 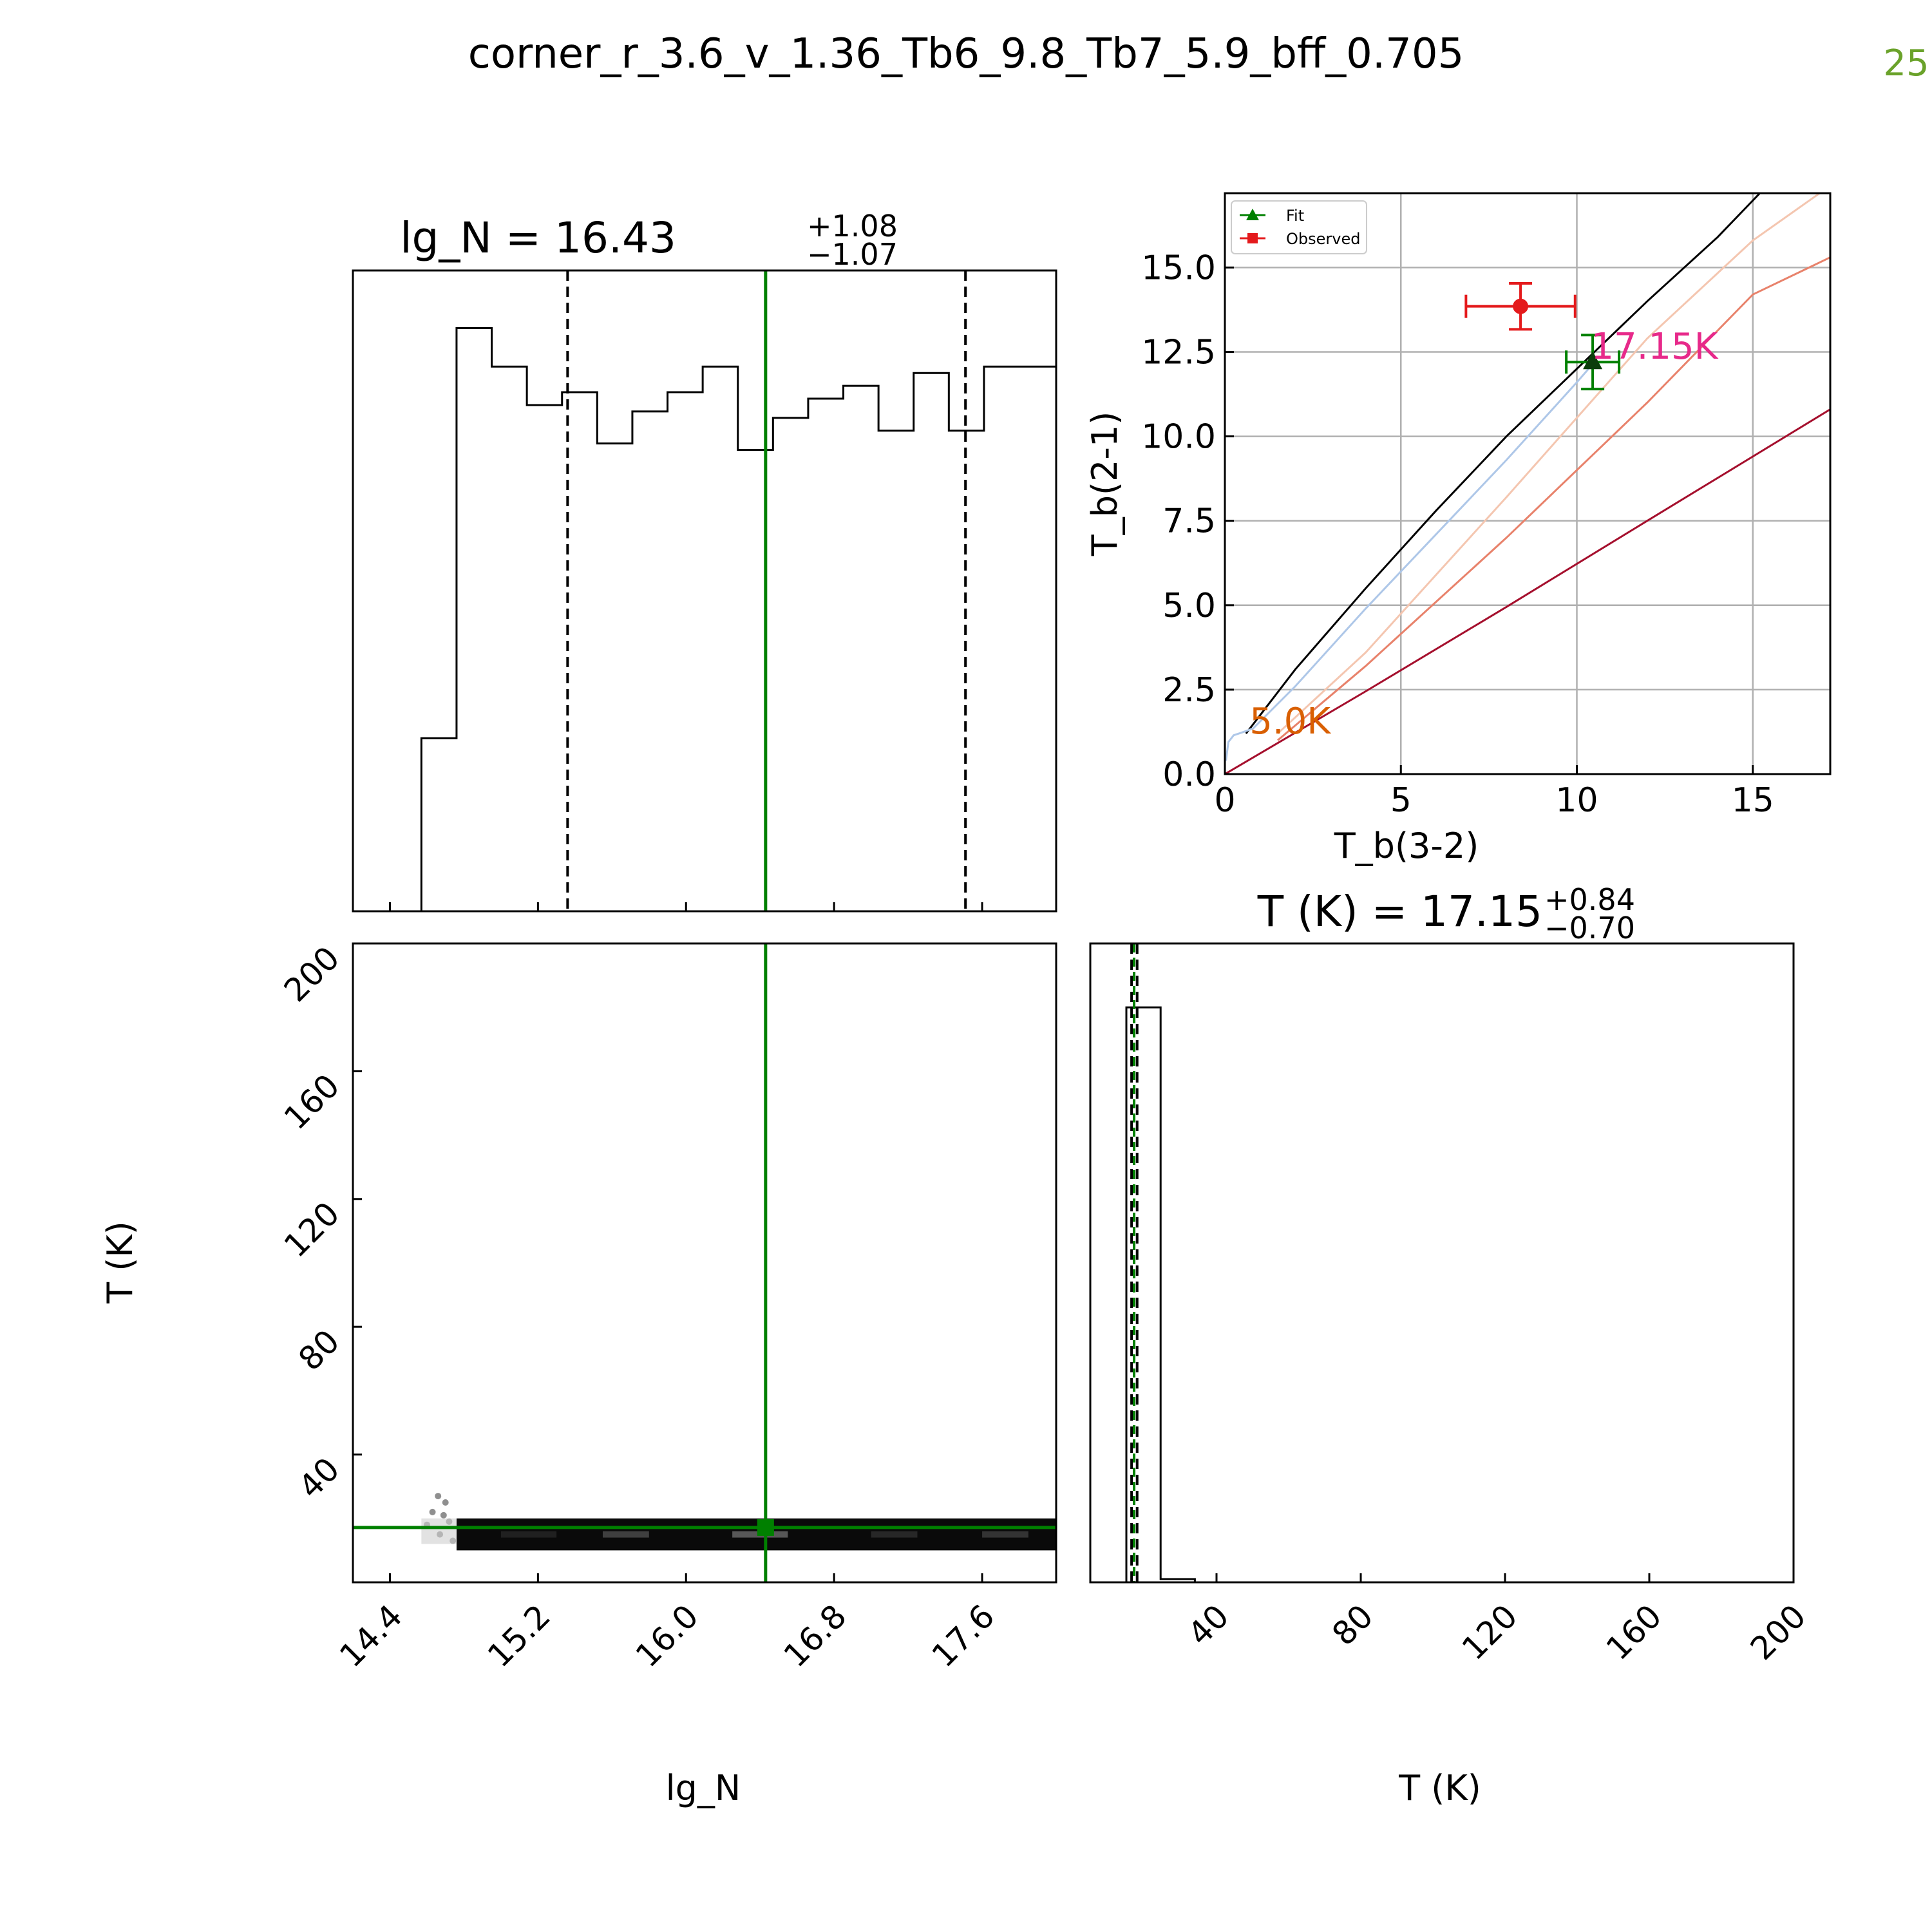 What do you see at coordinates (1253, 238) in the screenshot?
I see `legend-observed-marker` at bounding box center [1253, 238].